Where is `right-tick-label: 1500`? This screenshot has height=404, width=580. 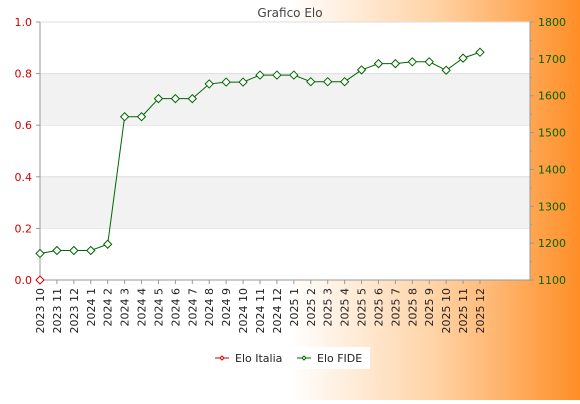 right-tick-label: 1500 is located at coordinates (552, 133).